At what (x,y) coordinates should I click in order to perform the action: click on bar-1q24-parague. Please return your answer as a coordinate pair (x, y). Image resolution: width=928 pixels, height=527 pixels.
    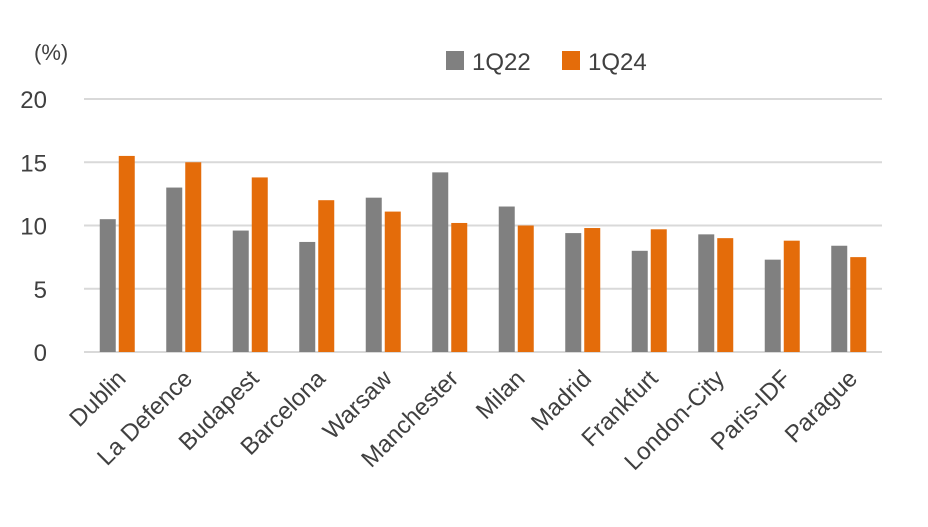
    Looking at the image, I should click on (858, 304).